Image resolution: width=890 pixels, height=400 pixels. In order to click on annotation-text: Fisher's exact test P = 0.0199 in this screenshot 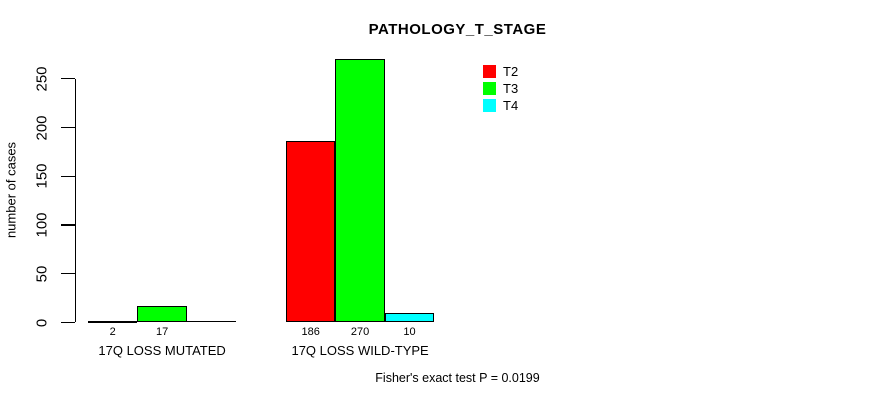, I will do `click(457, 378)`.